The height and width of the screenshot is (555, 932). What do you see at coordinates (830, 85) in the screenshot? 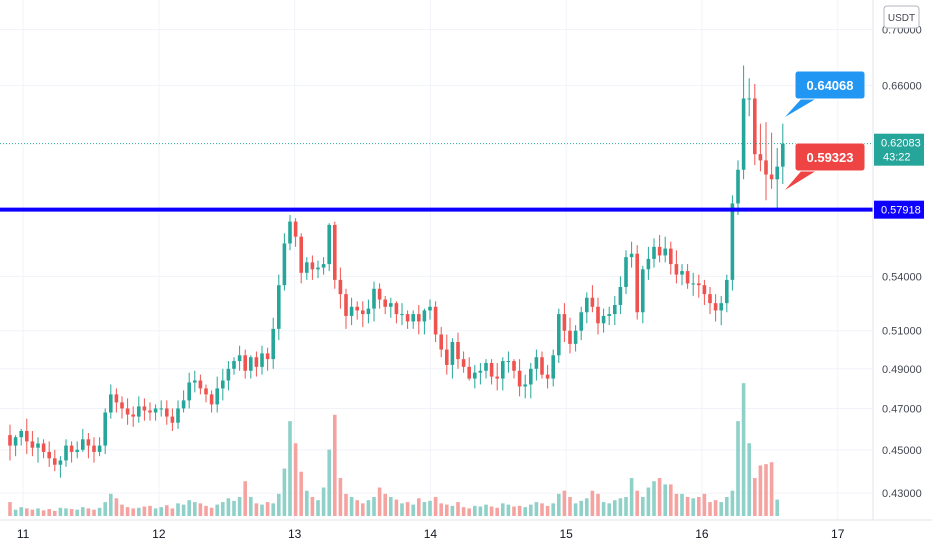
I see `callout-box` at bounding box center [830, 85].